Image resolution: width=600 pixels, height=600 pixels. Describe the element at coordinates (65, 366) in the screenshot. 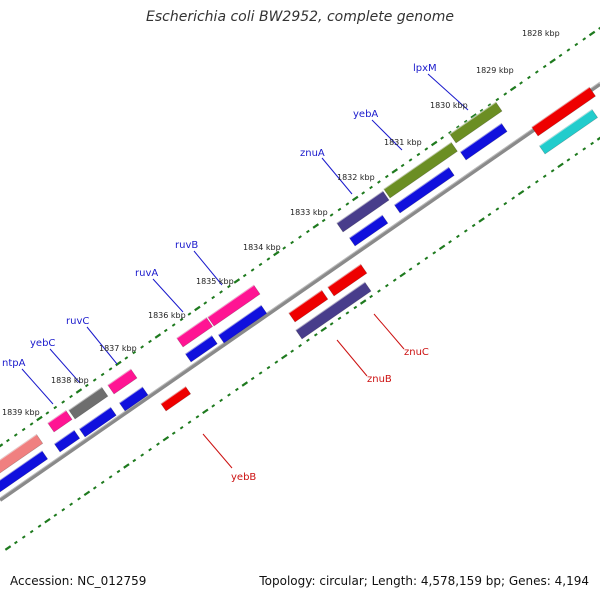

I see `leader-line-yebc` at that location.